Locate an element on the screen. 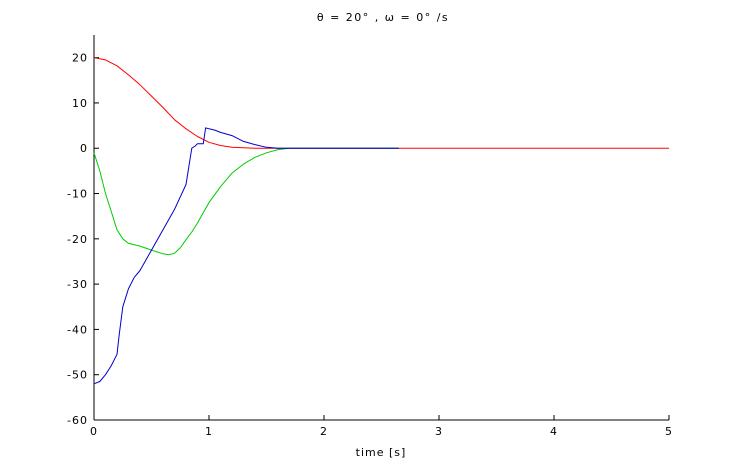 The image size is (735, 475). y-tick-label: 0 is located at coordinates (84, 148).